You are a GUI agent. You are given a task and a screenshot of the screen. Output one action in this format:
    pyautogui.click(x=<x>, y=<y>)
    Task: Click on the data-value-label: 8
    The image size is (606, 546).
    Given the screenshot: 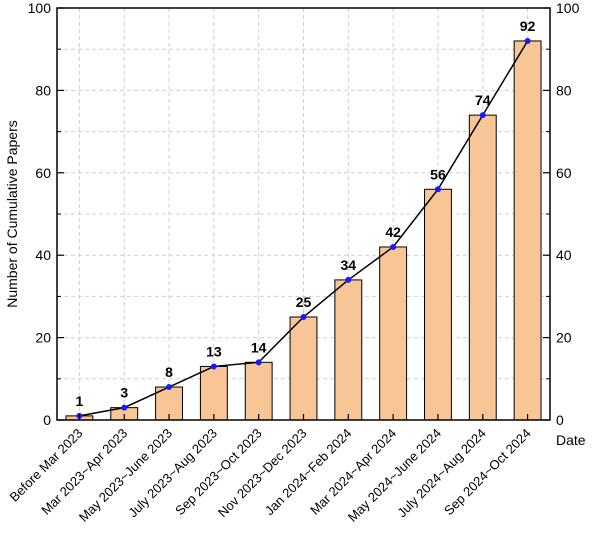 What is the action you would take?
    pyautogui.click(x=169, y=372)
    